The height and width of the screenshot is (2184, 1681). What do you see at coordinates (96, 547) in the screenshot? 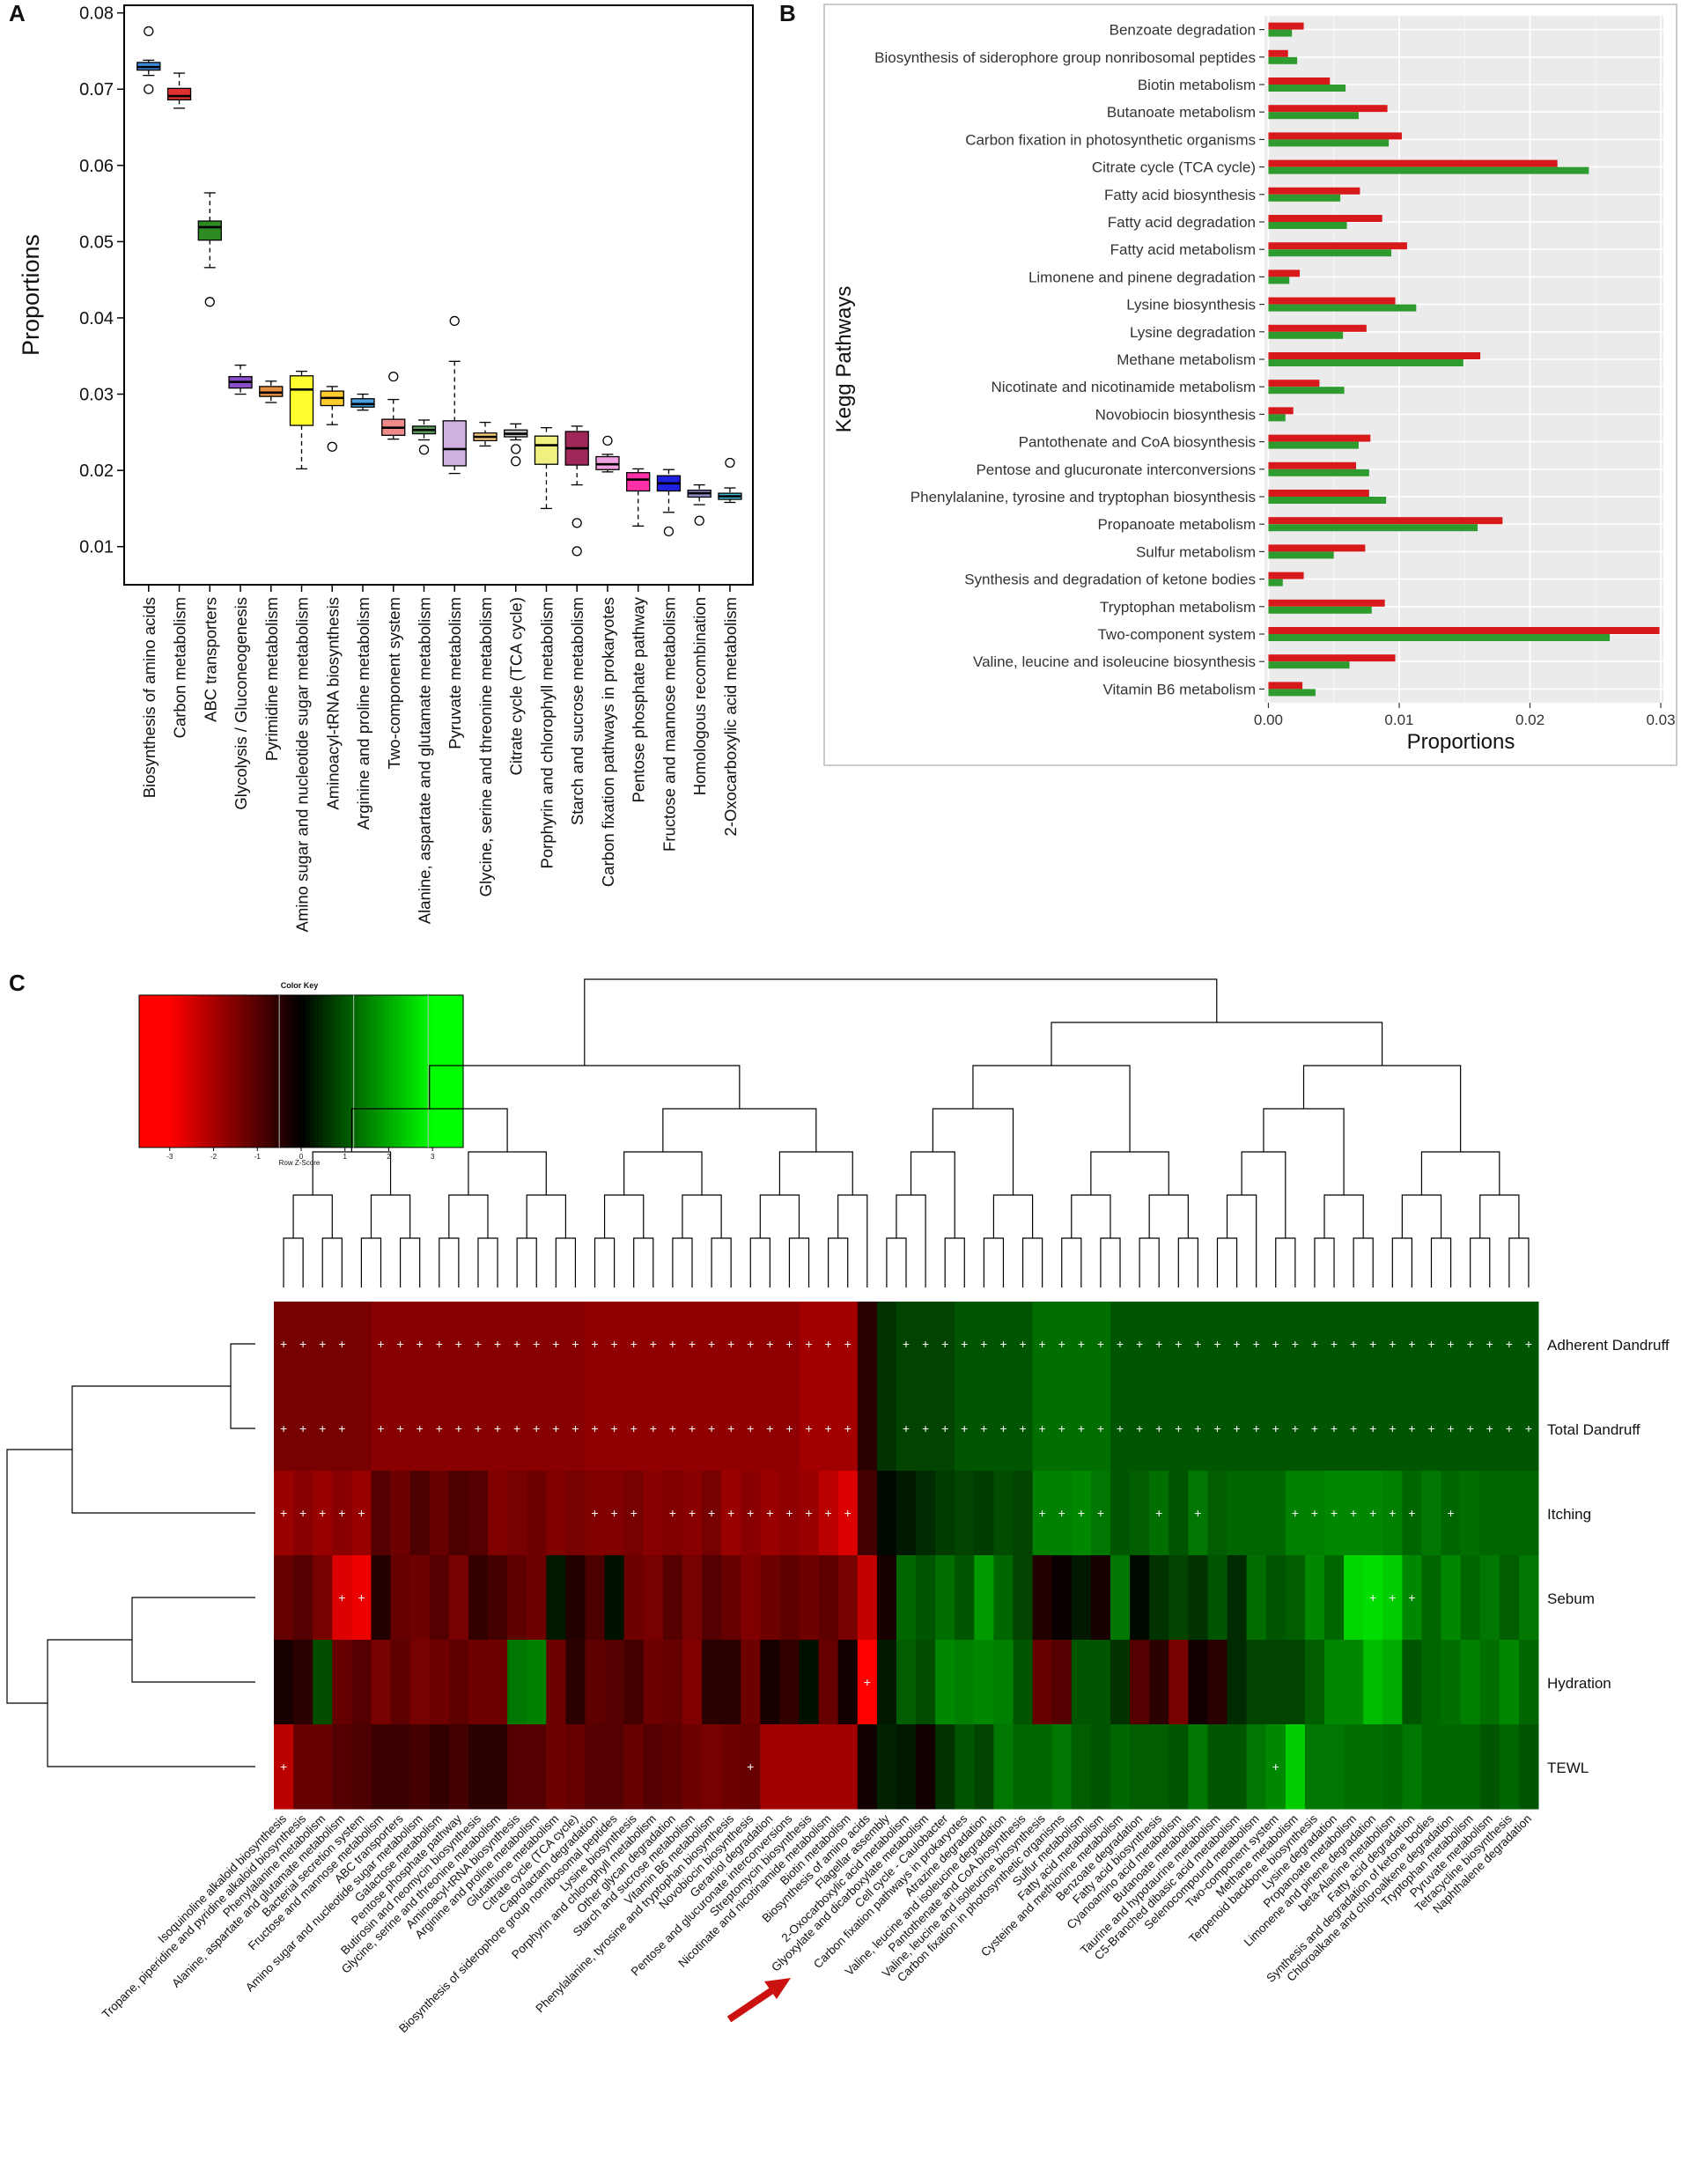
I see `panel-a-y-tick-label: 0.01` at bounding box center [96, 547].